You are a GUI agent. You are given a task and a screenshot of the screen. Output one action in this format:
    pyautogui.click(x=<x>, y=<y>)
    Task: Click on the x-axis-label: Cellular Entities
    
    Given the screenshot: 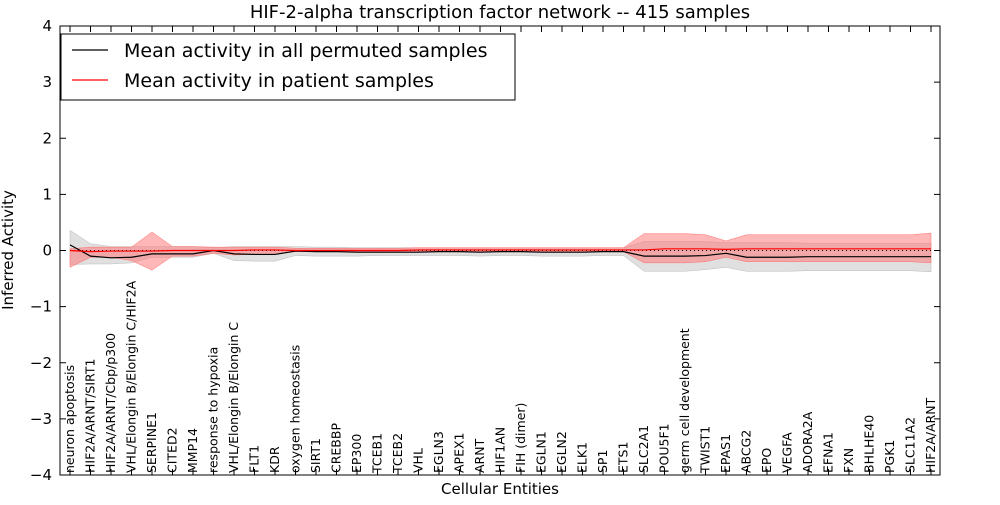 What is the action you would take?
    pyautogui.click(x=500, y=489)
    